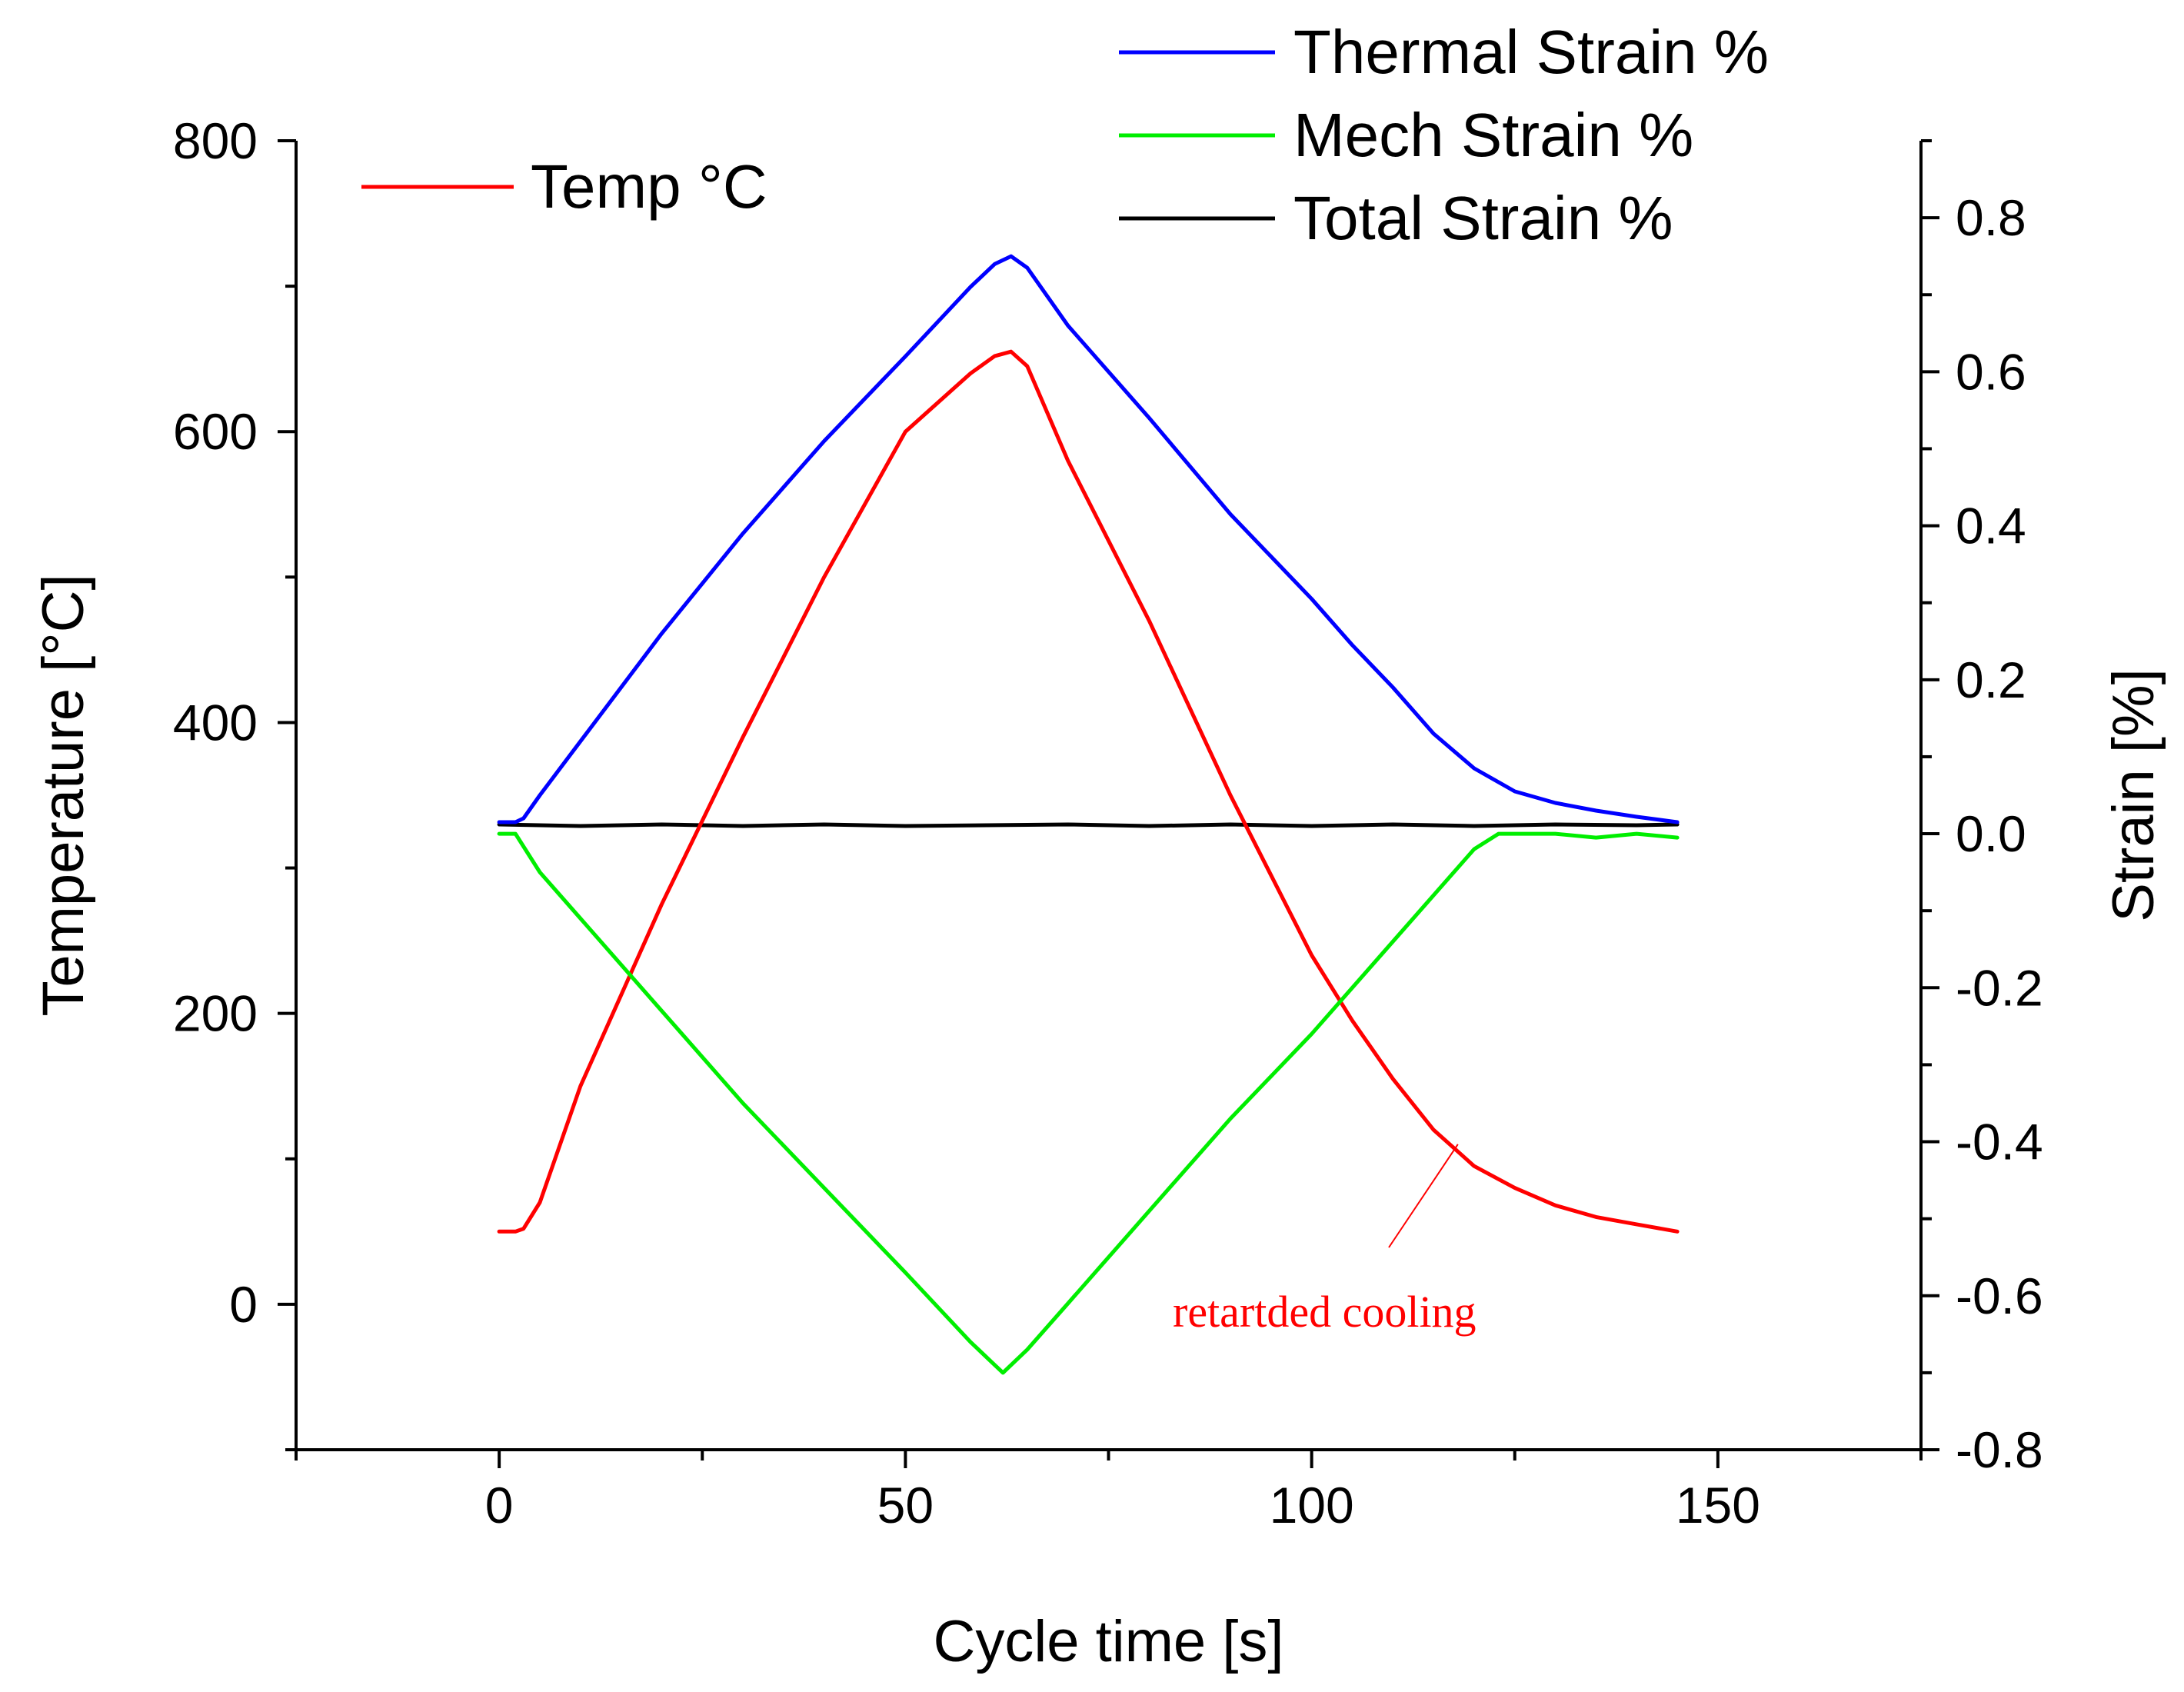 This screenshot has height=1692, width=2184. I want to click on legend-label-temp: Temp °C, so click(649, 186).